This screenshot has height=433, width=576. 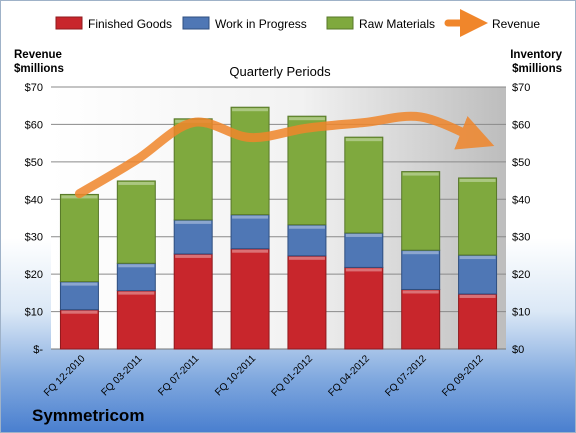 I want to click on left-tick-label: $10, so click(x=34, y=313).